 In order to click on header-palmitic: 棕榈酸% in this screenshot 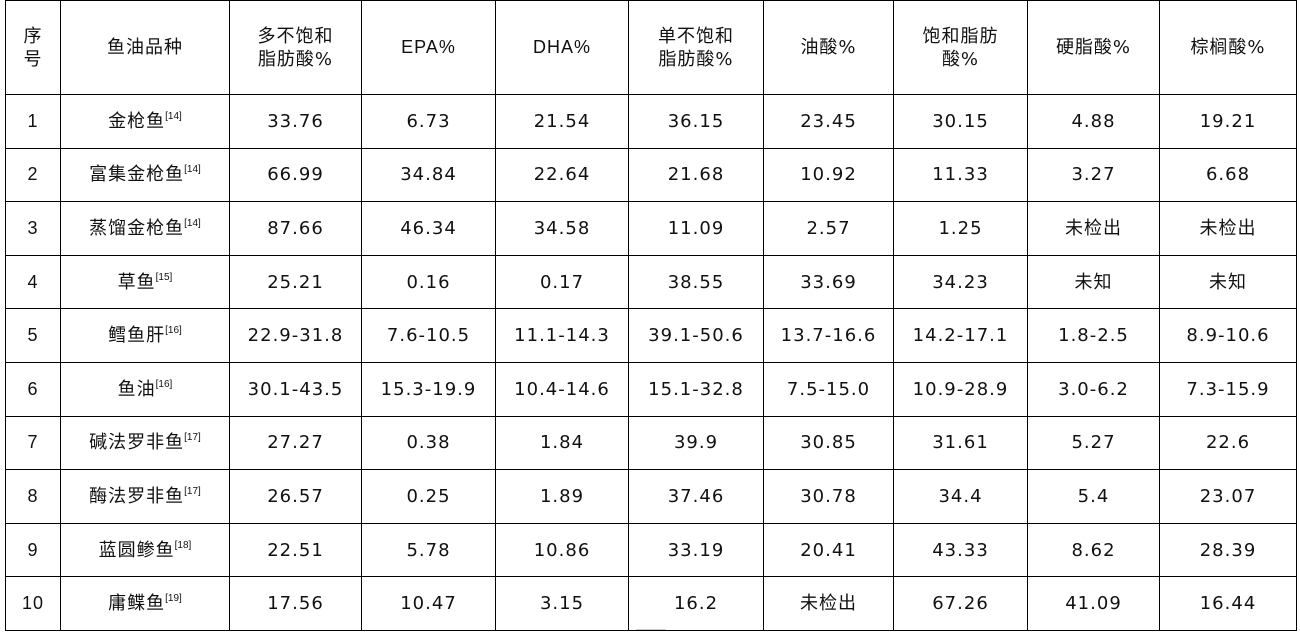, I will do `click(1228, 47)`.